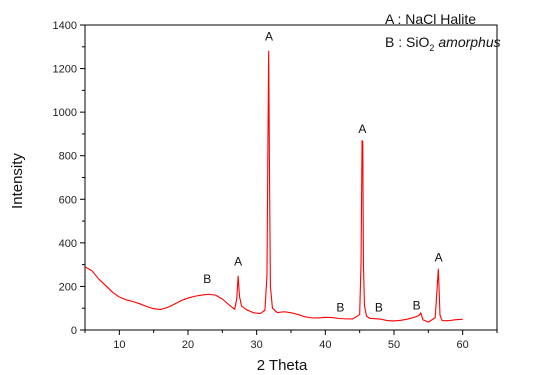 The height and width of the screenshot is (375, 539). Describe the element at coordinates (325, 345) in the screenshot. I see `x-tick-label: 40` at that location.